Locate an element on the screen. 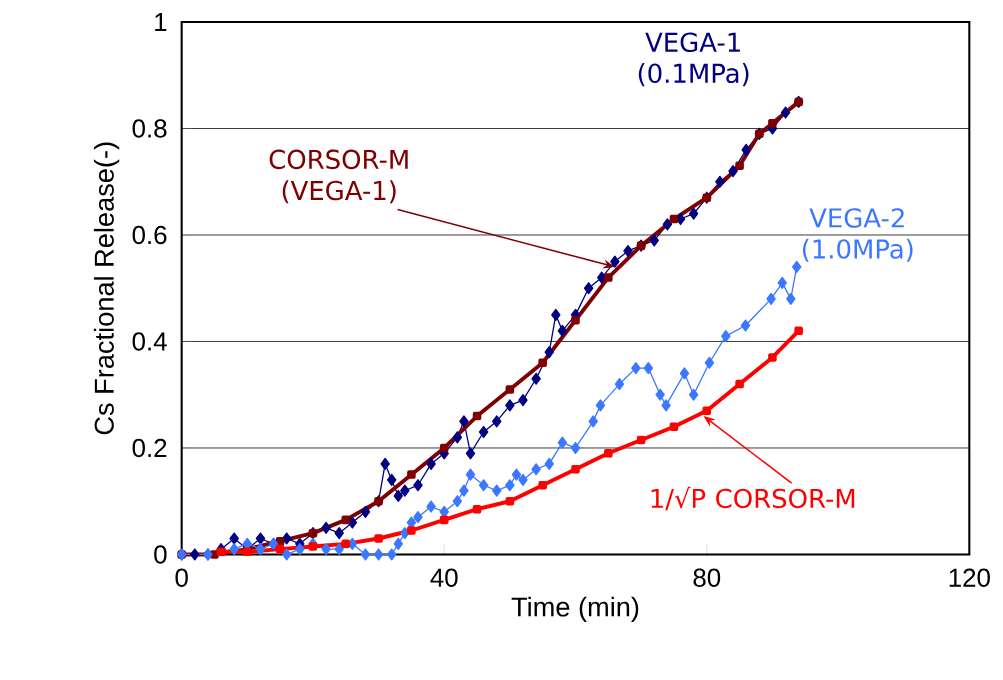 This screenshot has width=1003, height=680. x-tick-label: 0 is located at coordinates (181, 577).